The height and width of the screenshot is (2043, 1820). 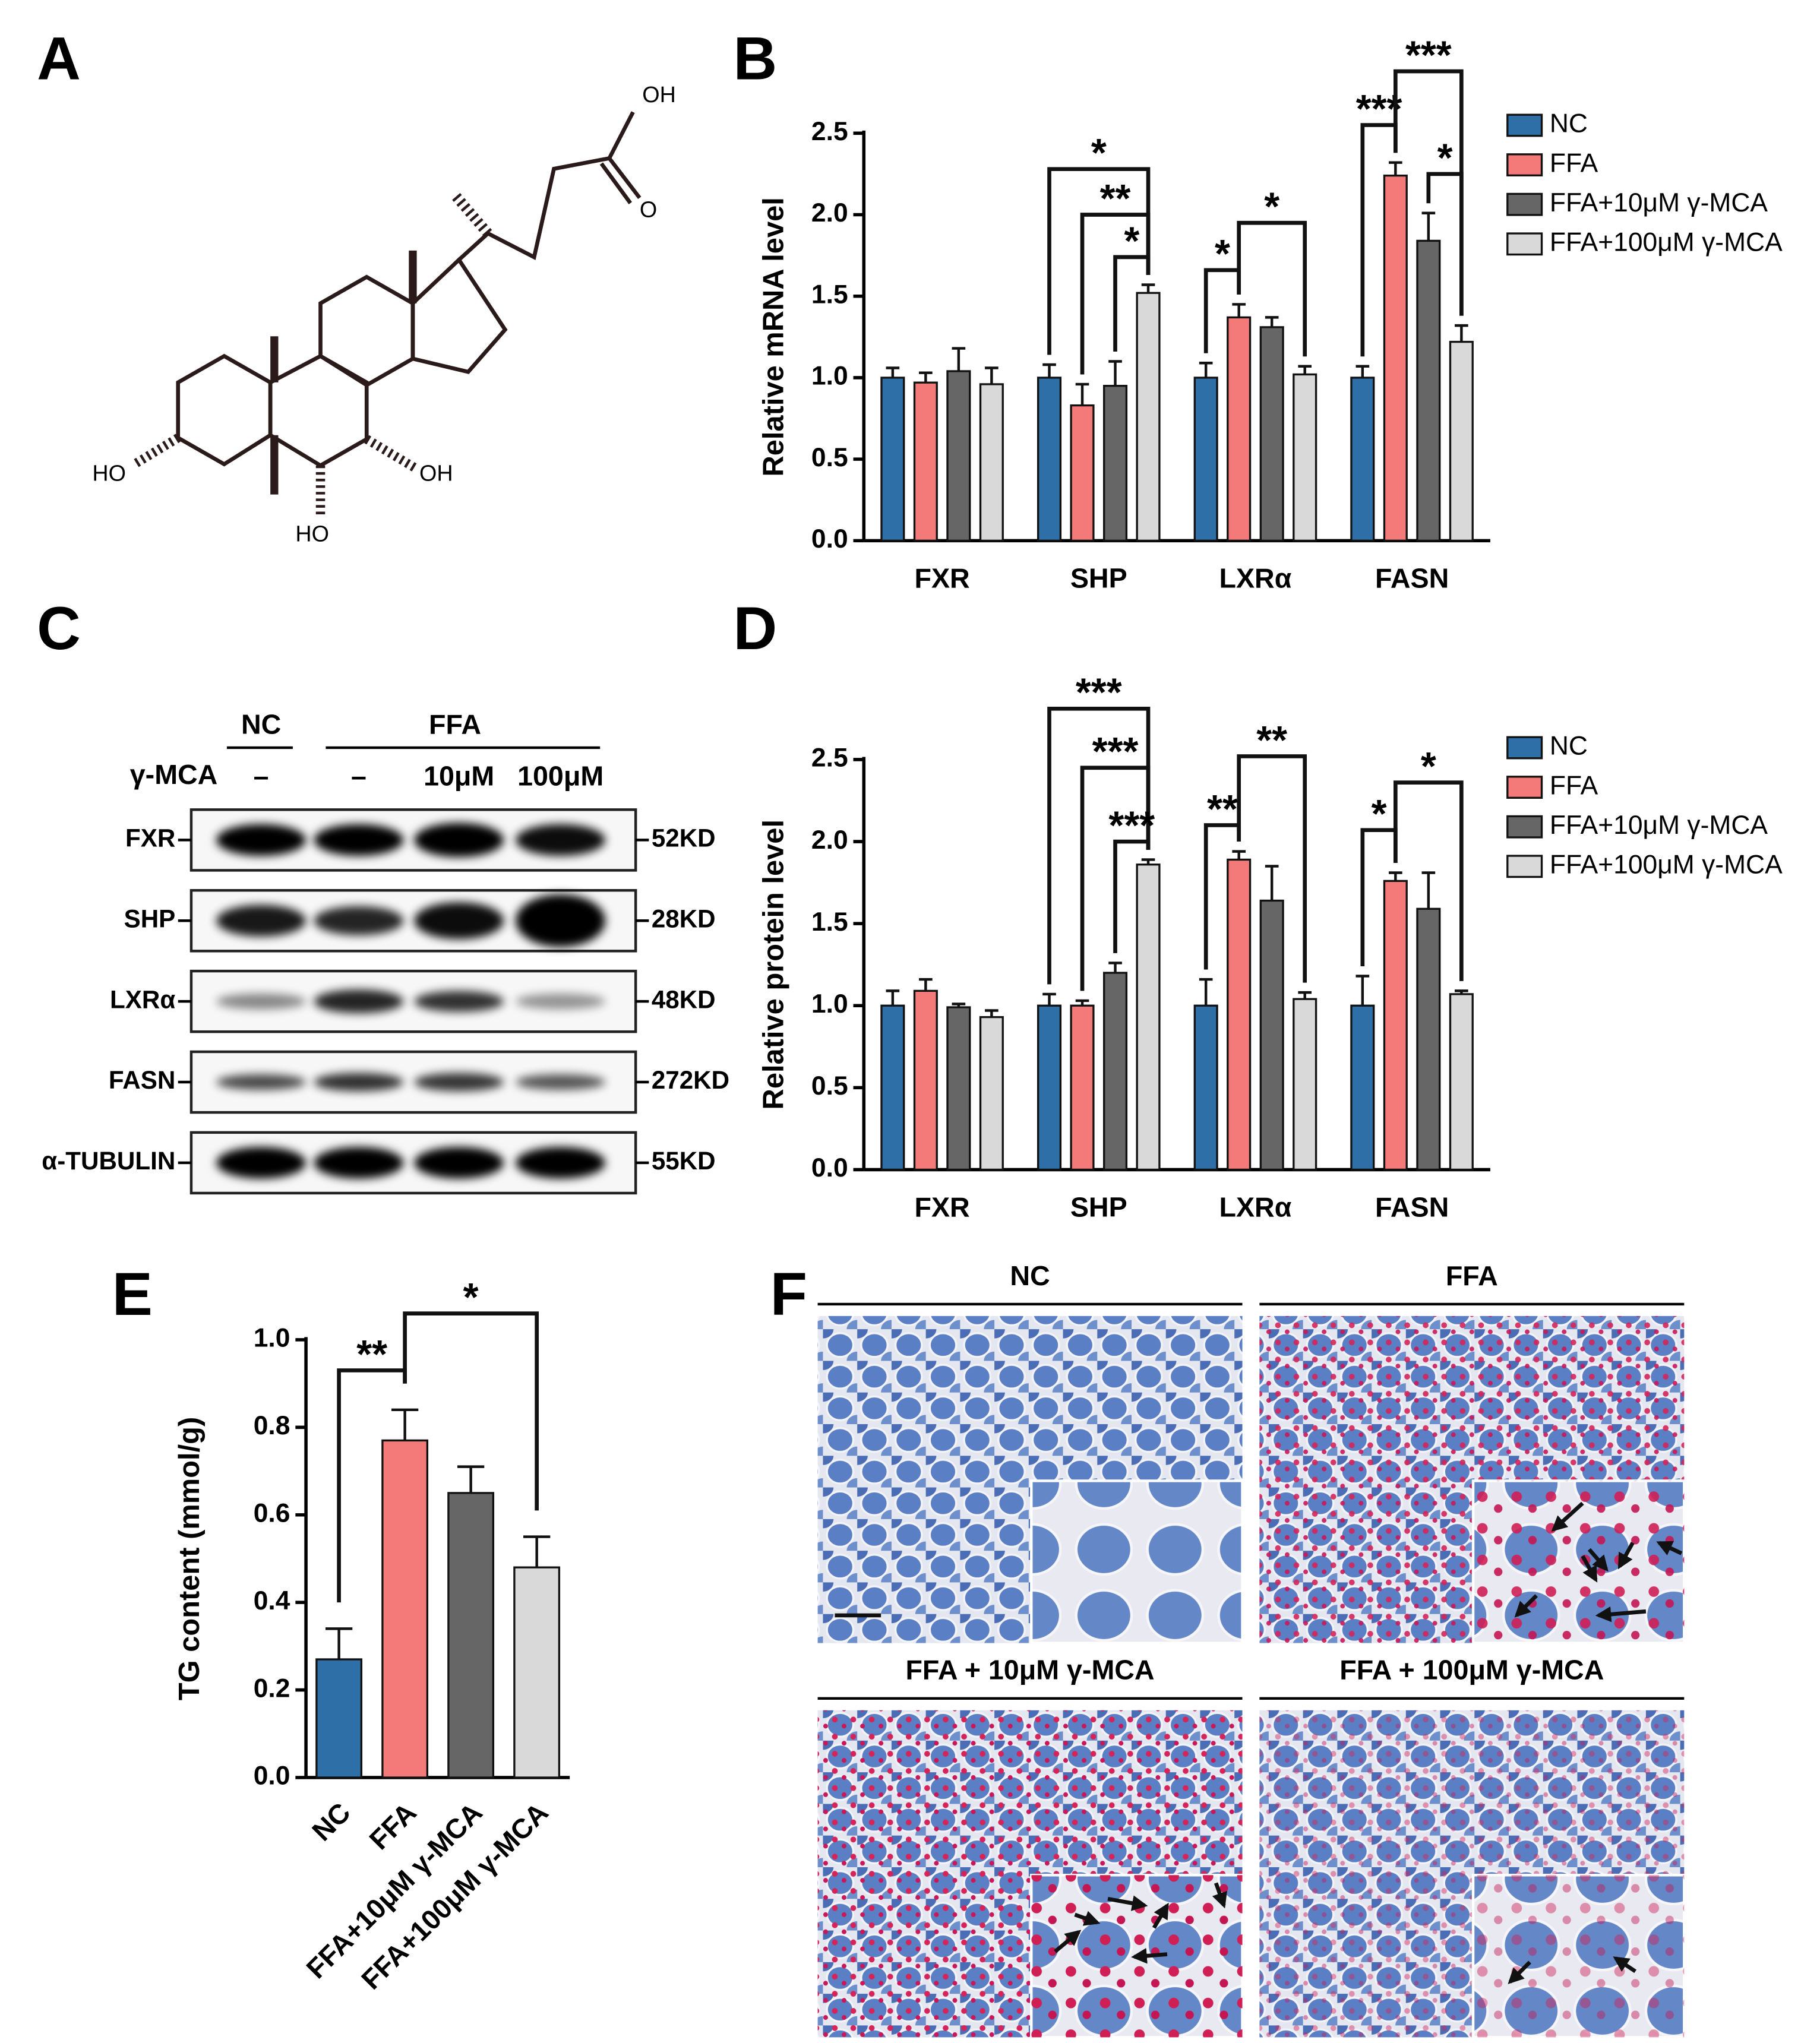 What do you see at coordinates (436, 473) in the screenshot?
I see `atom-label: OH` at bounding box center [436, 473].